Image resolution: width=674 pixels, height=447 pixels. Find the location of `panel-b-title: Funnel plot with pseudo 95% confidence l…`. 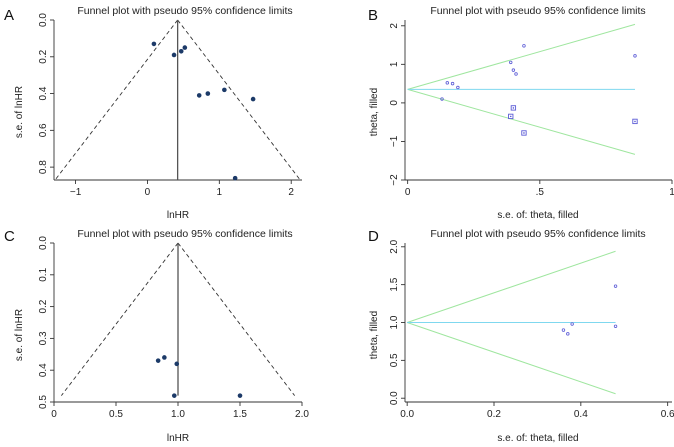

panel-b-title: Funnel plot with pseudo 95% confidence l… is located at coordinates (537, 11).